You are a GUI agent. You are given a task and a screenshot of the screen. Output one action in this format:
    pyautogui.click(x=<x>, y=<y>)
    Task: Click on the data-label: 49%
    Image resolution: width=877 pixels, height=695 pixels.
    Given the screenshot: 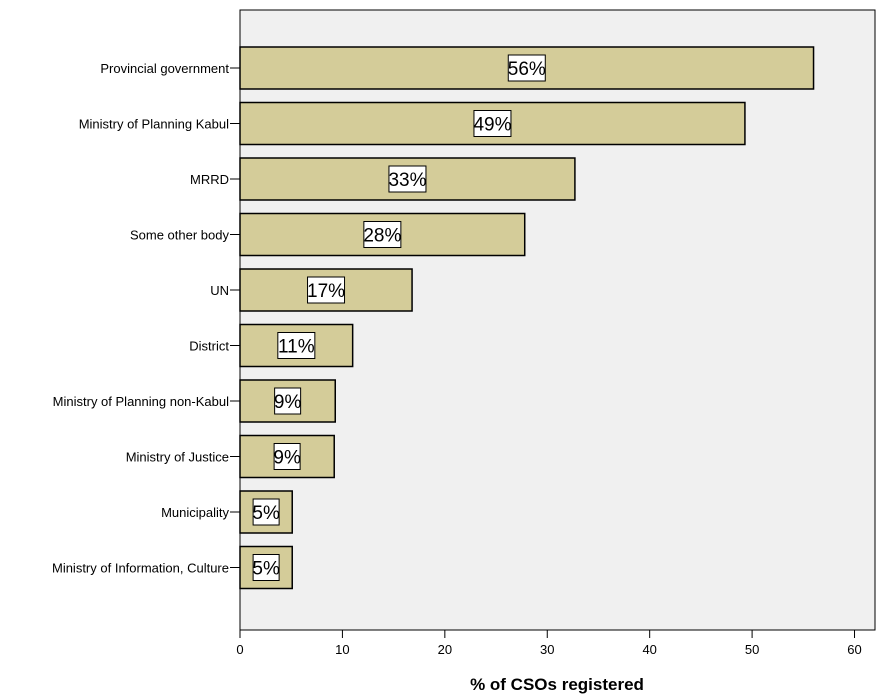 What is the action you would take?
    pyautogui.click(x=492, y=125)
    